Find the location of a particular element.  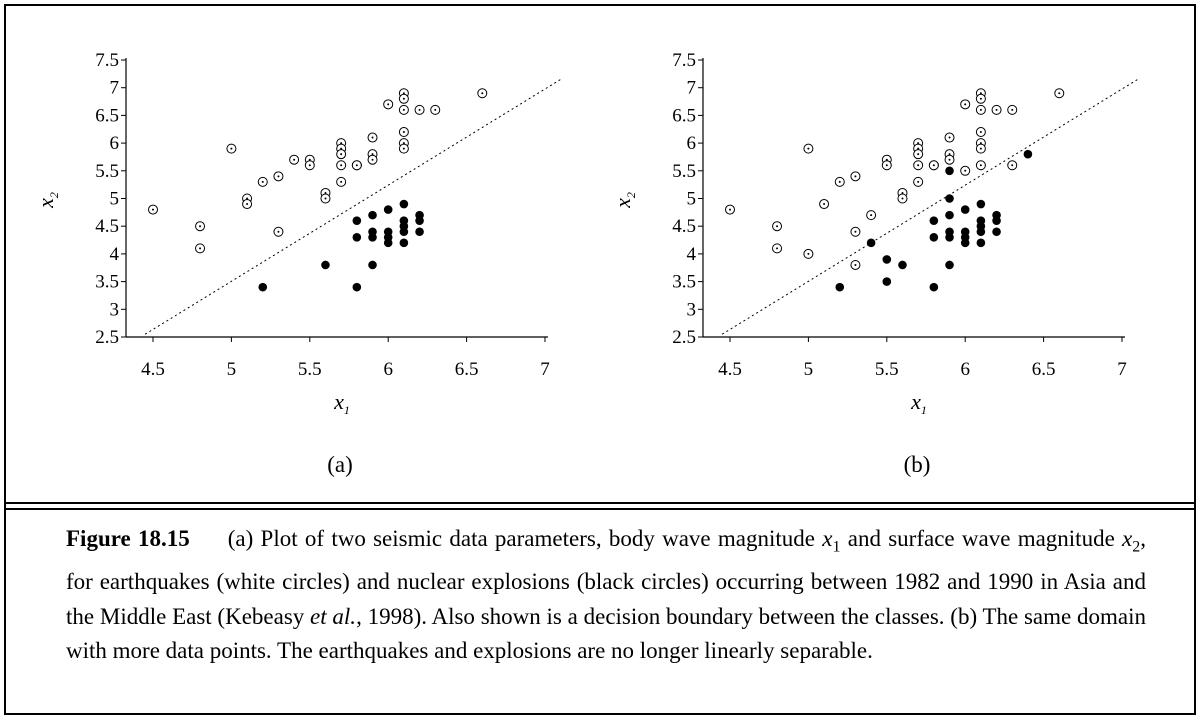

plot-a-y-tick-label: 5.5 is located at coordinates (107, 171).